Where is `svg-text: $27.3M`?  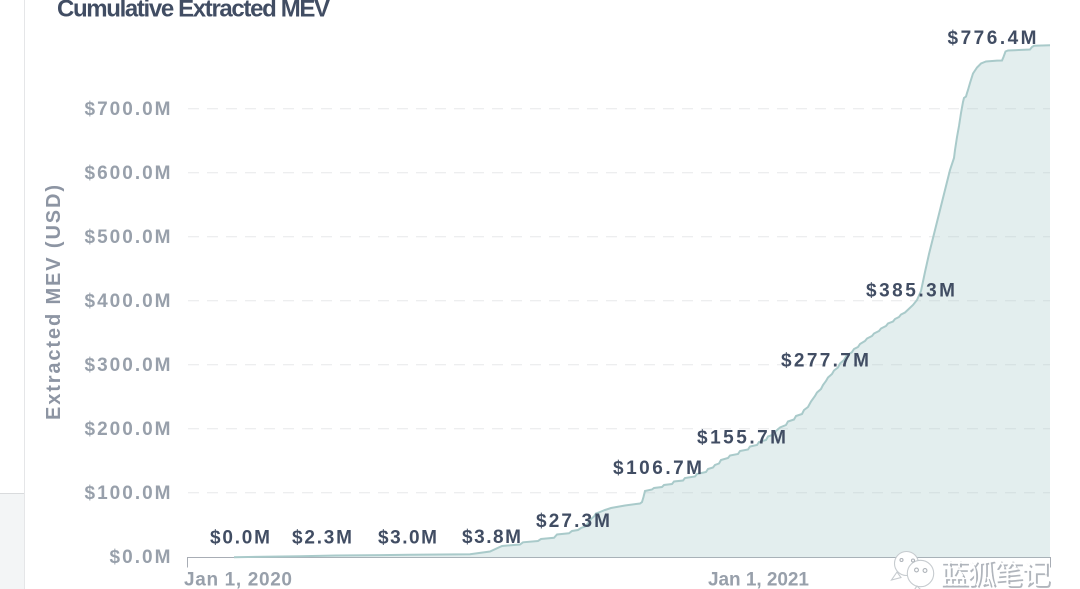
svg-text: $27.3M is located at coordinates (573, 521).